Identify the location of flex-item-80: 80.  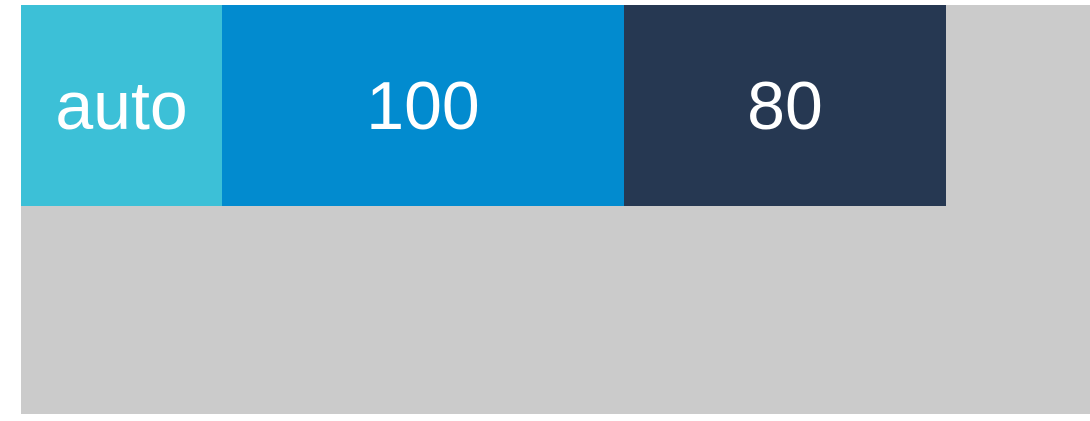
(785, 105).